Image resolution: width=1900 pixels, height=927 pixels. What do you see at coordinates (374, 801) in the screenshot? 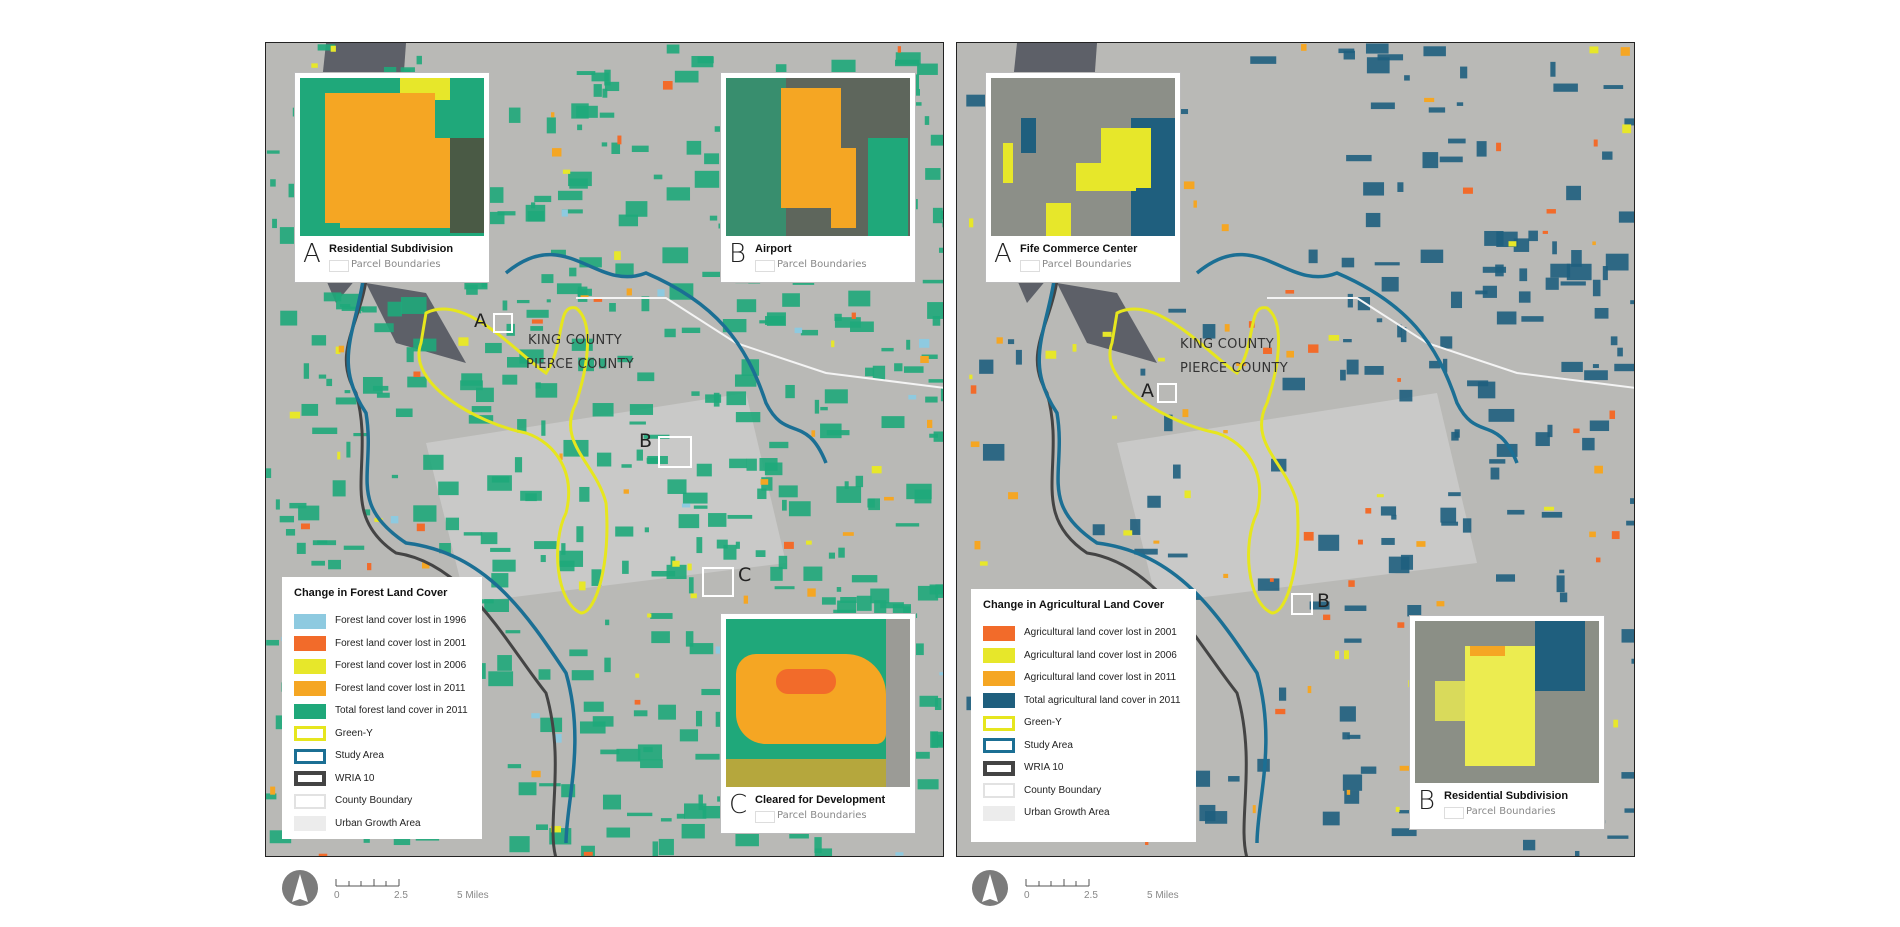
I see `legend-label: County Boundary` at bounding box center [374, 801].